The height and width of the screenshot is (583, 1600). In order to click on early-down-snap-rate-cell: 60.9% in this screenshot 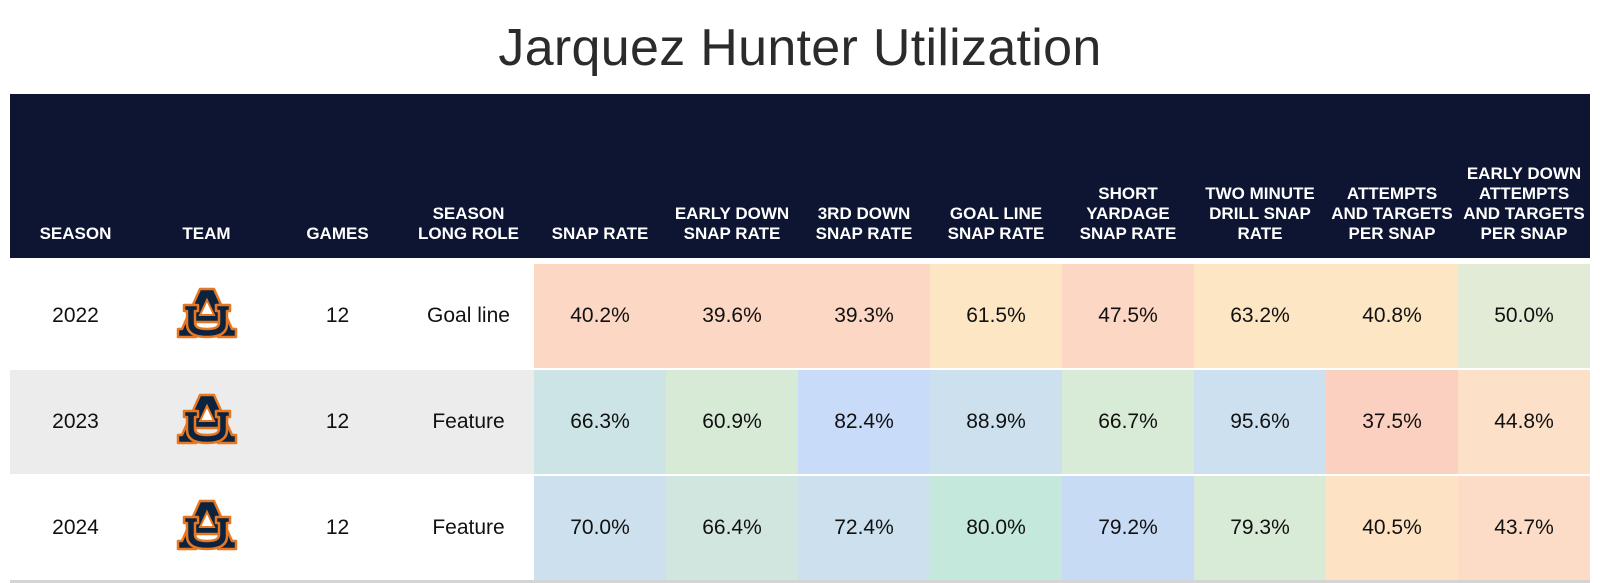, I will do `click(732, 422)`.